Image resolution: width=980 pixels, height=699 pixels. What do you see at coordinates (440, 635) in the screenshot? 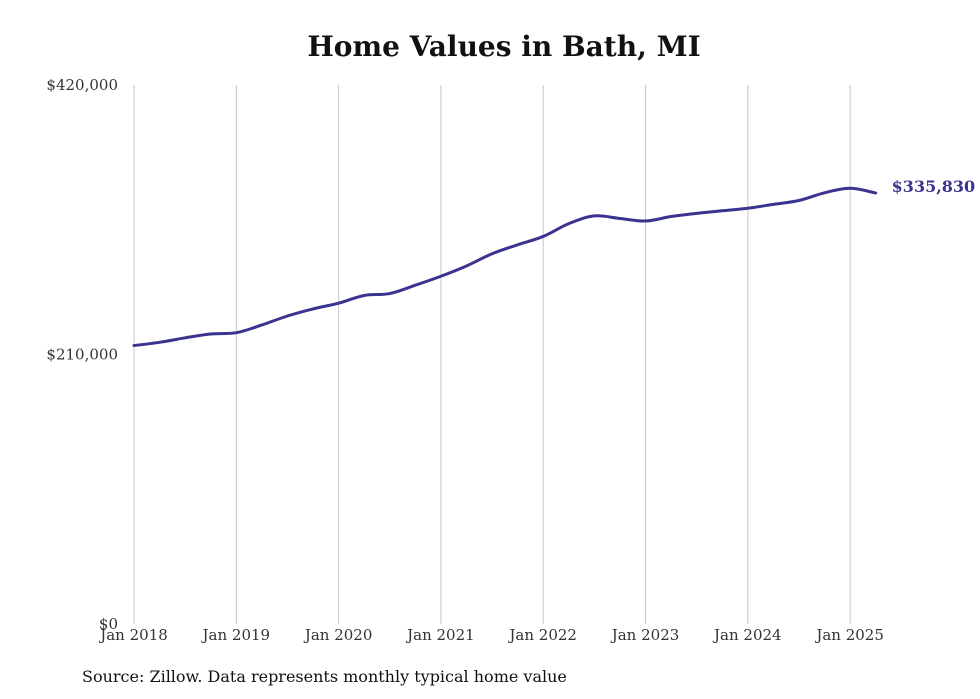
I see `x-tick-label: Jan 2021` at bounding box center [440, 635].